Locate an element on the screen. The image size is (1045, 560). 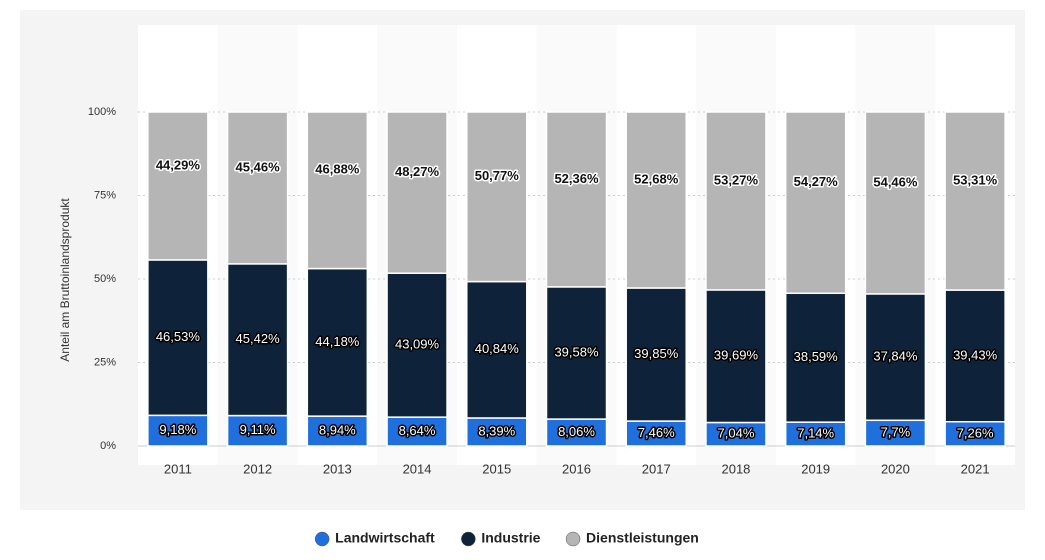
legend-label: Industrie is located at coordinates (510, 538).